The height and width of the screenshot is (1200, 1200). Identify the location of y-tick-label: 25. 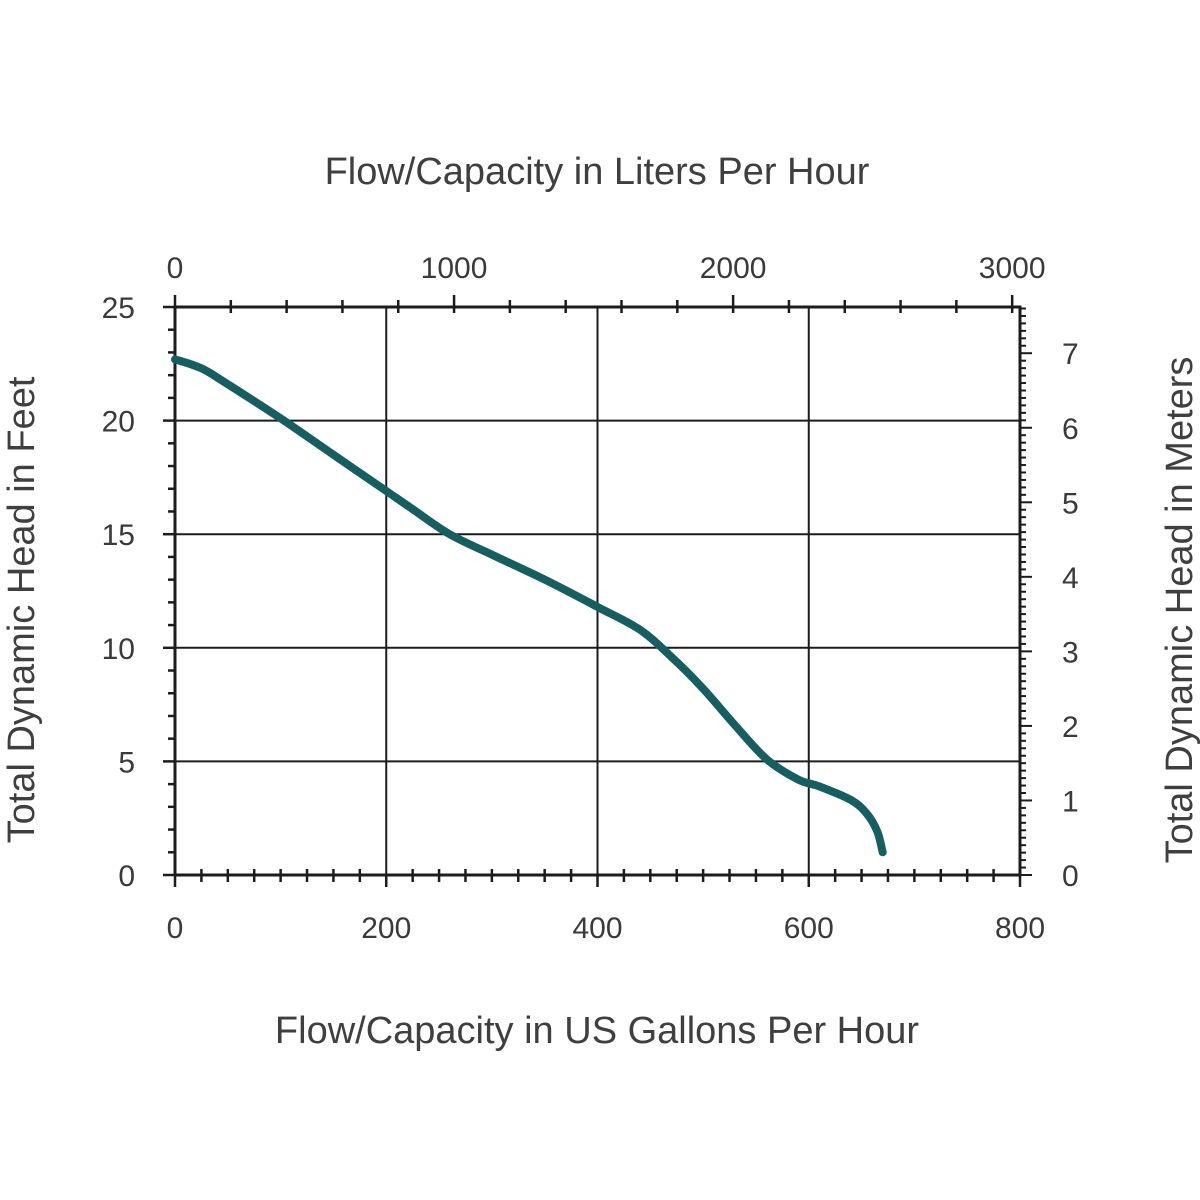
(118, 308).